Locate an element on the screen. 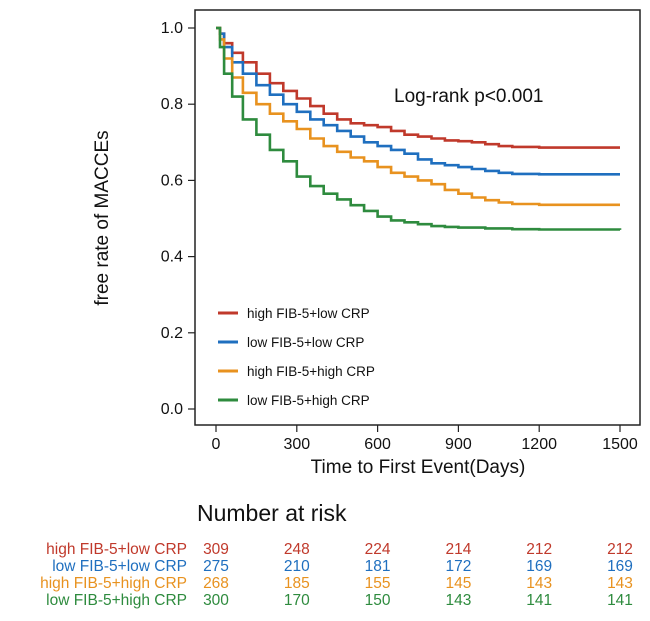 Image resolution: width=650 pixels, height=621 pixels. risk-row-label-2: low FIB-5+low CRP is located at coordinates (119, 566).